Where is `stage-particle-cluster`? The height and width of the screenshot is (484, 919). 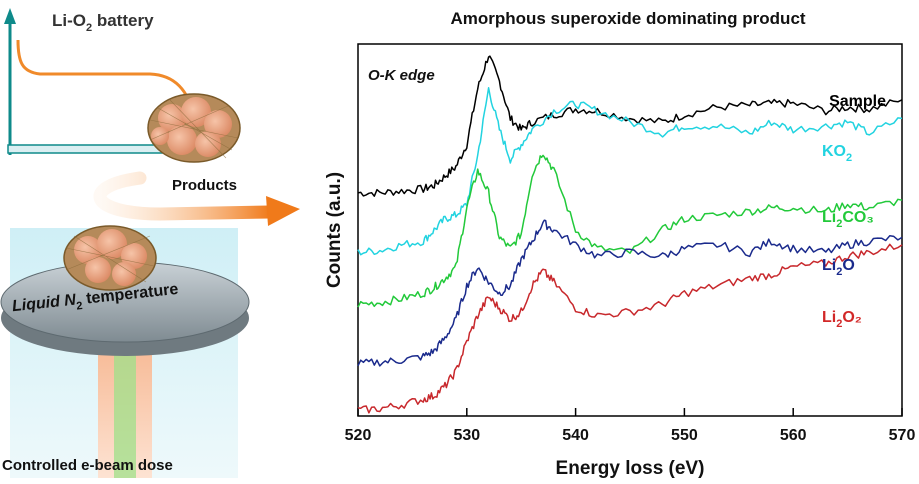
stage-particle-cluster is located at coordinates (110, 258).